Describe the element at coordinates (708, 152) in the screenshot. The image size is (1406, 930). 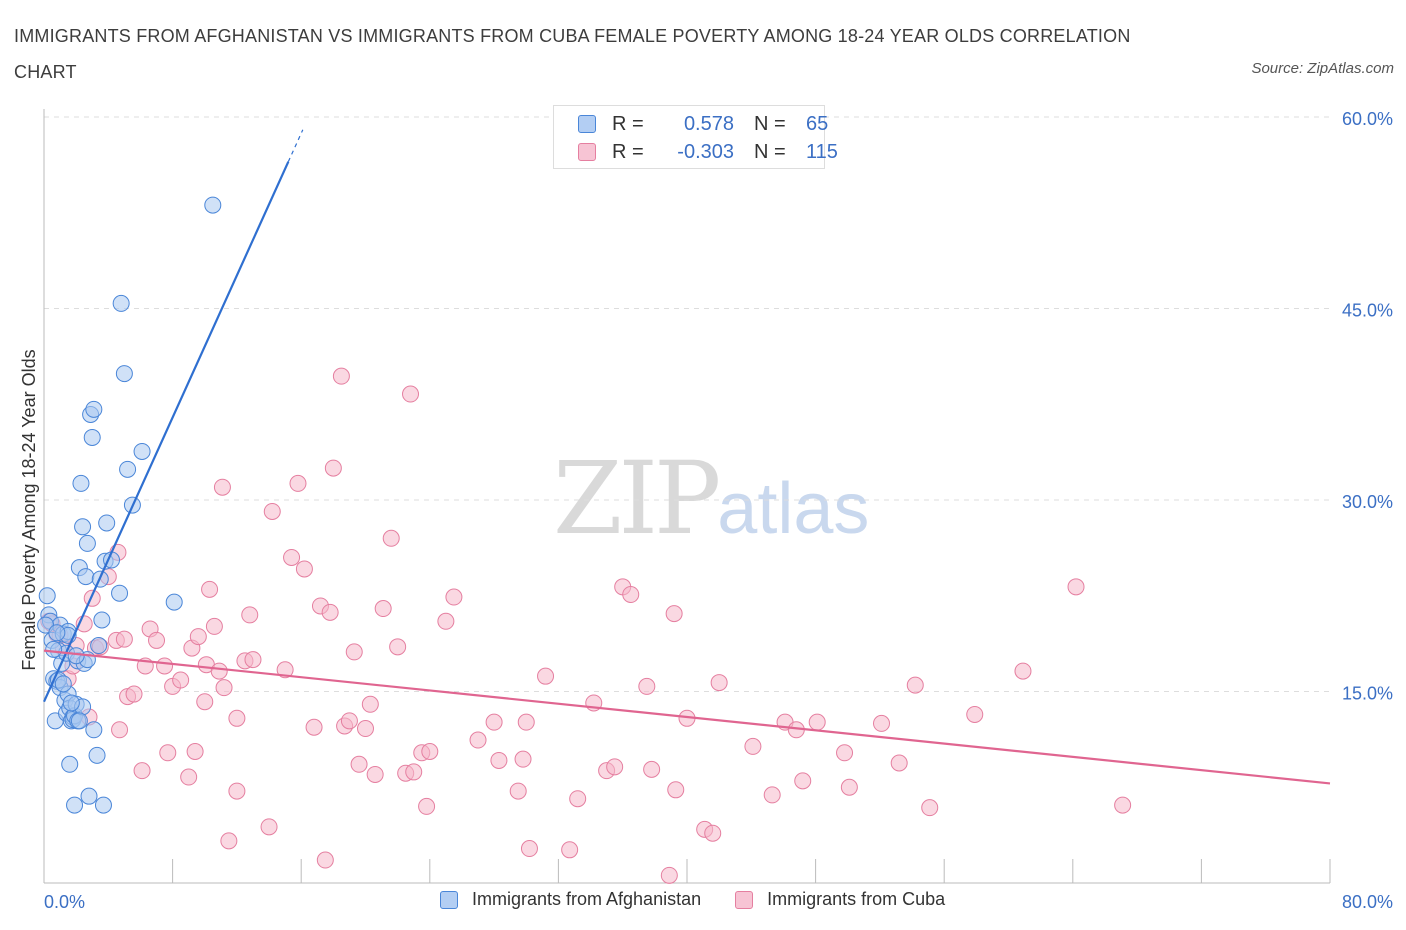
I see `legend-row-cuba: R = -0.303 N = 115` at that location.